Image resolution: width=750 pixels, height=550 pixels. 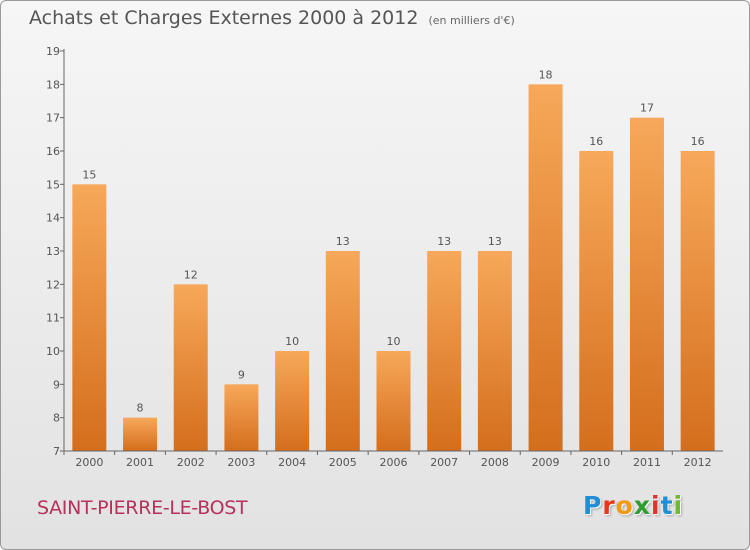 What do you see at coordinates (546, 462) in the screenshot?
I see `x-tick-label-2009: 2009` at bounding box center [546, 462].